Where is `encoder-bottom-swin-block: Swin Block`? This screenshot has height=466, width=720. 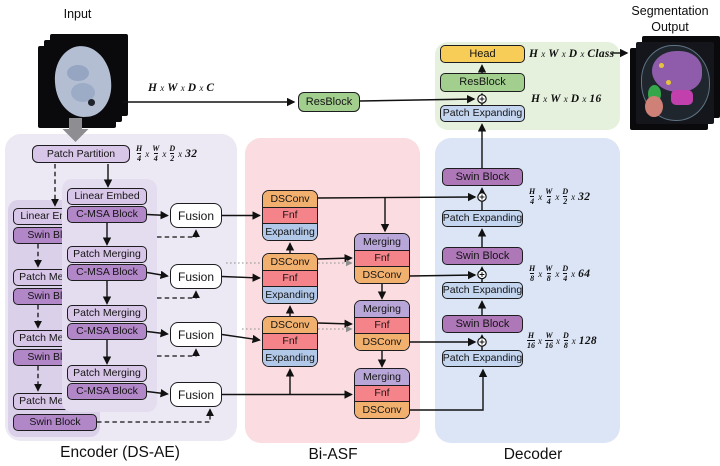 encoder-bottom-swin-block: Swin Block is located at coordinates (55, 422).